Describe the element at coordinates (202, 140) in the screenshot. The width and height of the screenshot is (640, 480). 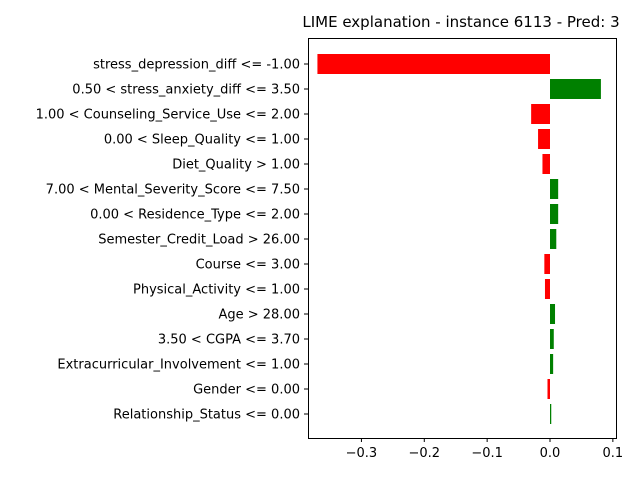
I see `y-tick-label: 0.00 < Sleep_Quality <= 1.00` at that location.